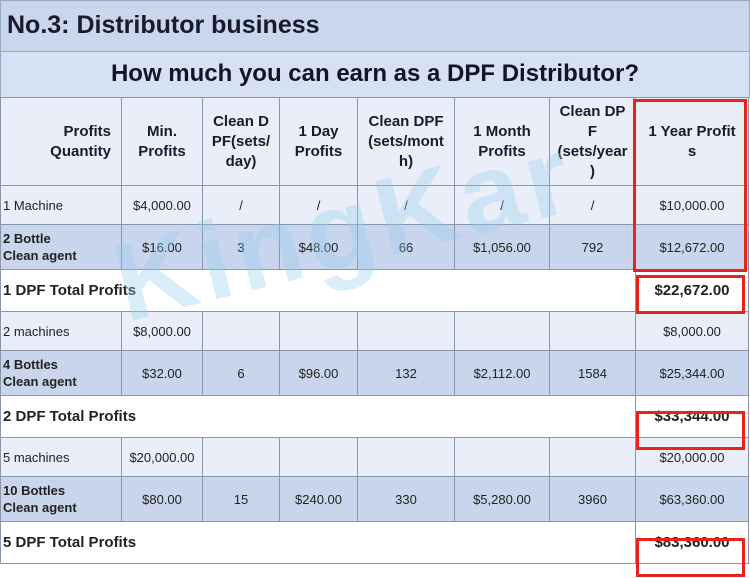 This screenshot has height=578, width=750. I want to click on table-cell: 792, so click(592, 247).